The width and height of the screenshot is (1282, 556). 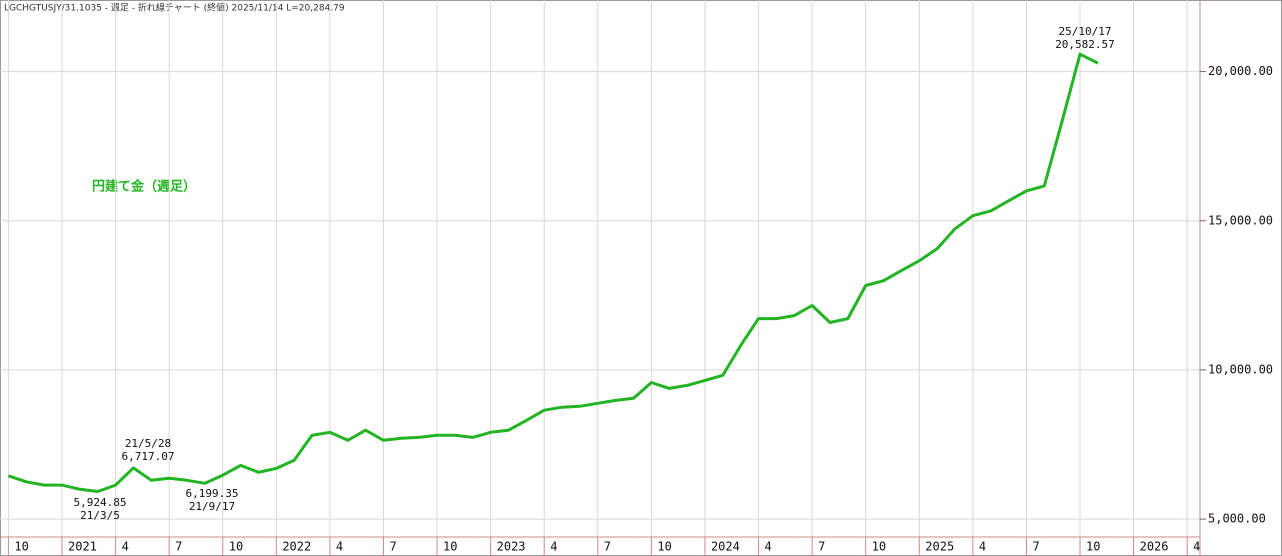 What do you see at coordinates (1154, 547) in the screenshot?
I see `x-tick-label: 2026` at bounding box center [1154, 547].